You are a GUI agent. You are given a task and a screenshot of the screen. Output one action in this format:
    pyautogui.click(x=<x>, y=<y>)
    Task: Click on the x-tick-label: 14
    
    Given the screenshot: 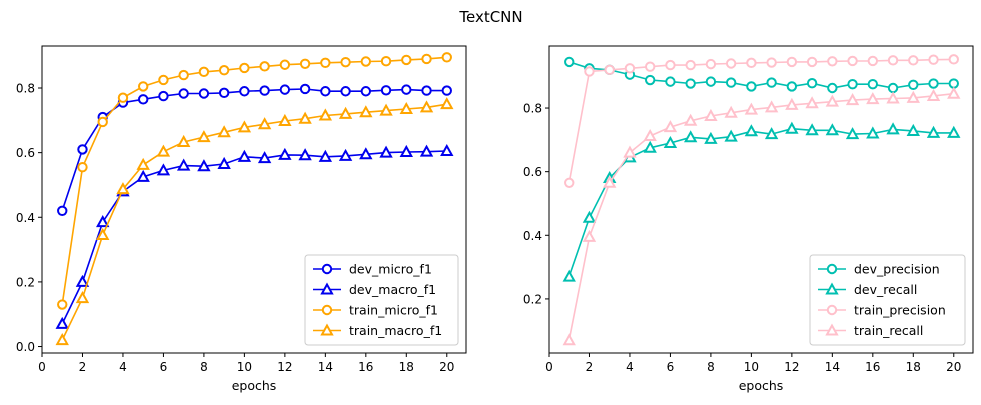 What is the action you would take?
    pyautogui.click(x=325, y=367)
    